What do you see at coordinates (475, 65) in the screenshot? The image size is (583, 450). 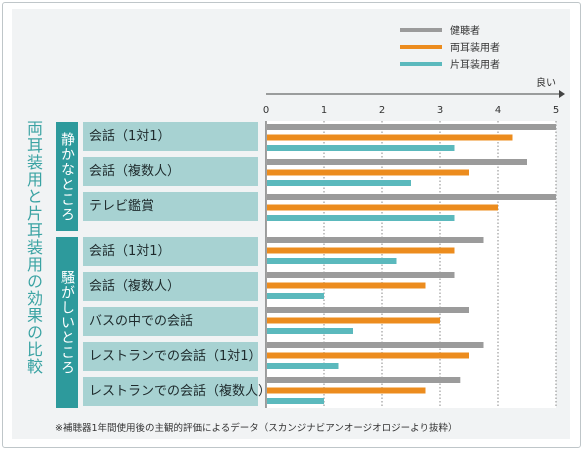 I see `legend-label-monaural: 片耳装用者` at bounding box center [475, 65].